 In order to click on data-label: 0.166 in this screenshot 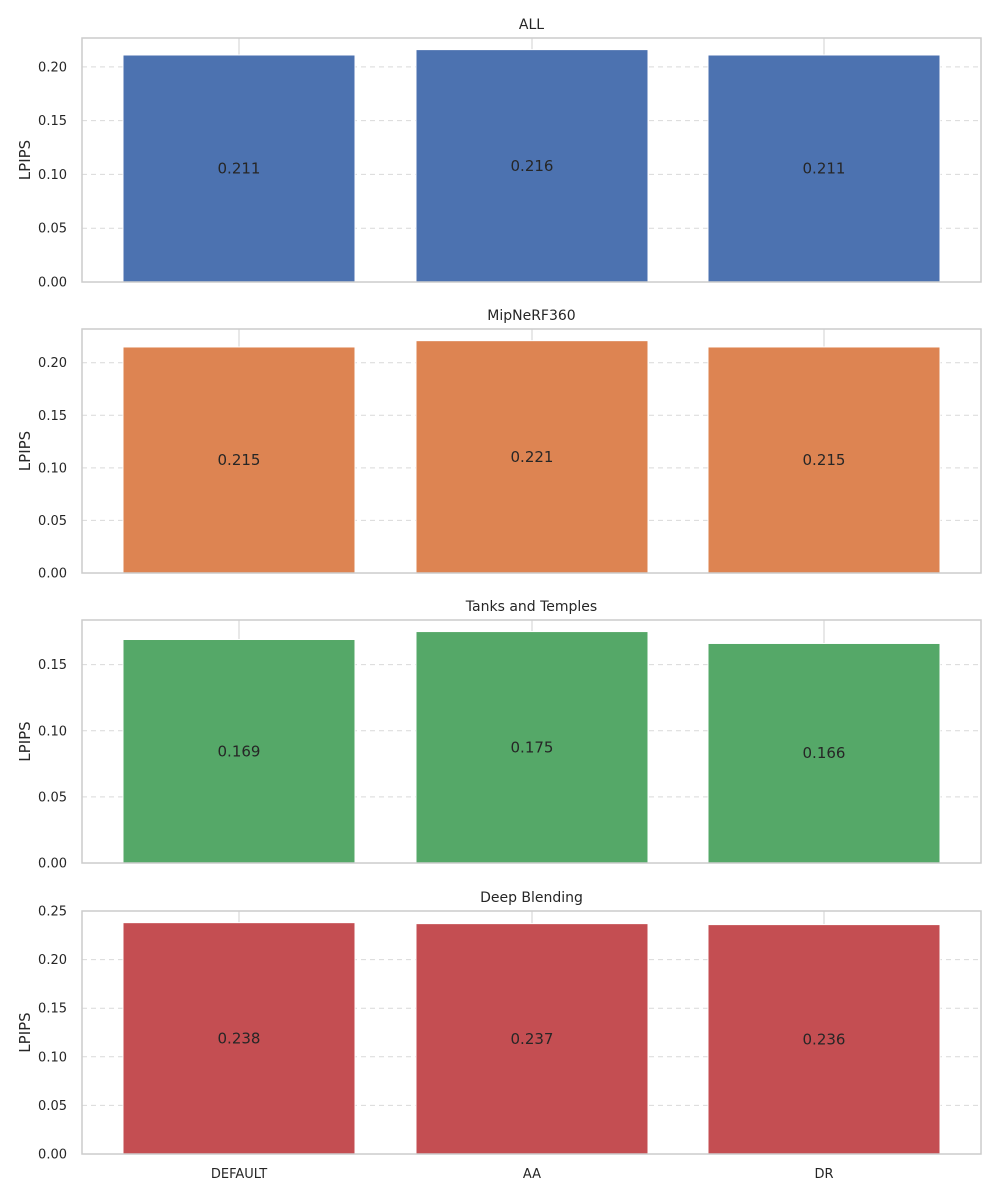, I will do `click(824, 753)`.